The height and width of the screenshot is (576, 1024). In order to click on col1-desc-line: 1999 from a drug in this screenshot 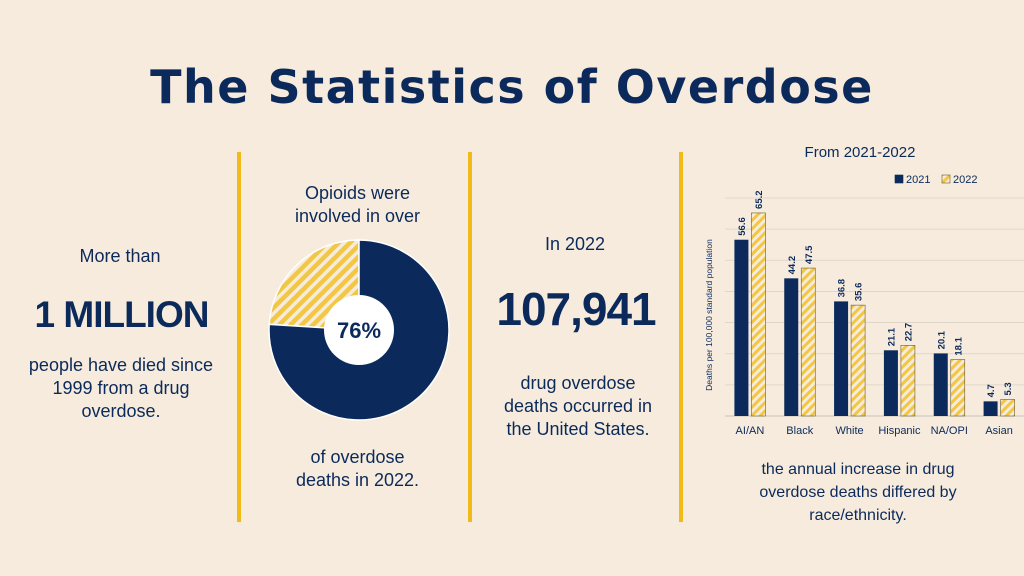, I will do `click(121, 388)`.